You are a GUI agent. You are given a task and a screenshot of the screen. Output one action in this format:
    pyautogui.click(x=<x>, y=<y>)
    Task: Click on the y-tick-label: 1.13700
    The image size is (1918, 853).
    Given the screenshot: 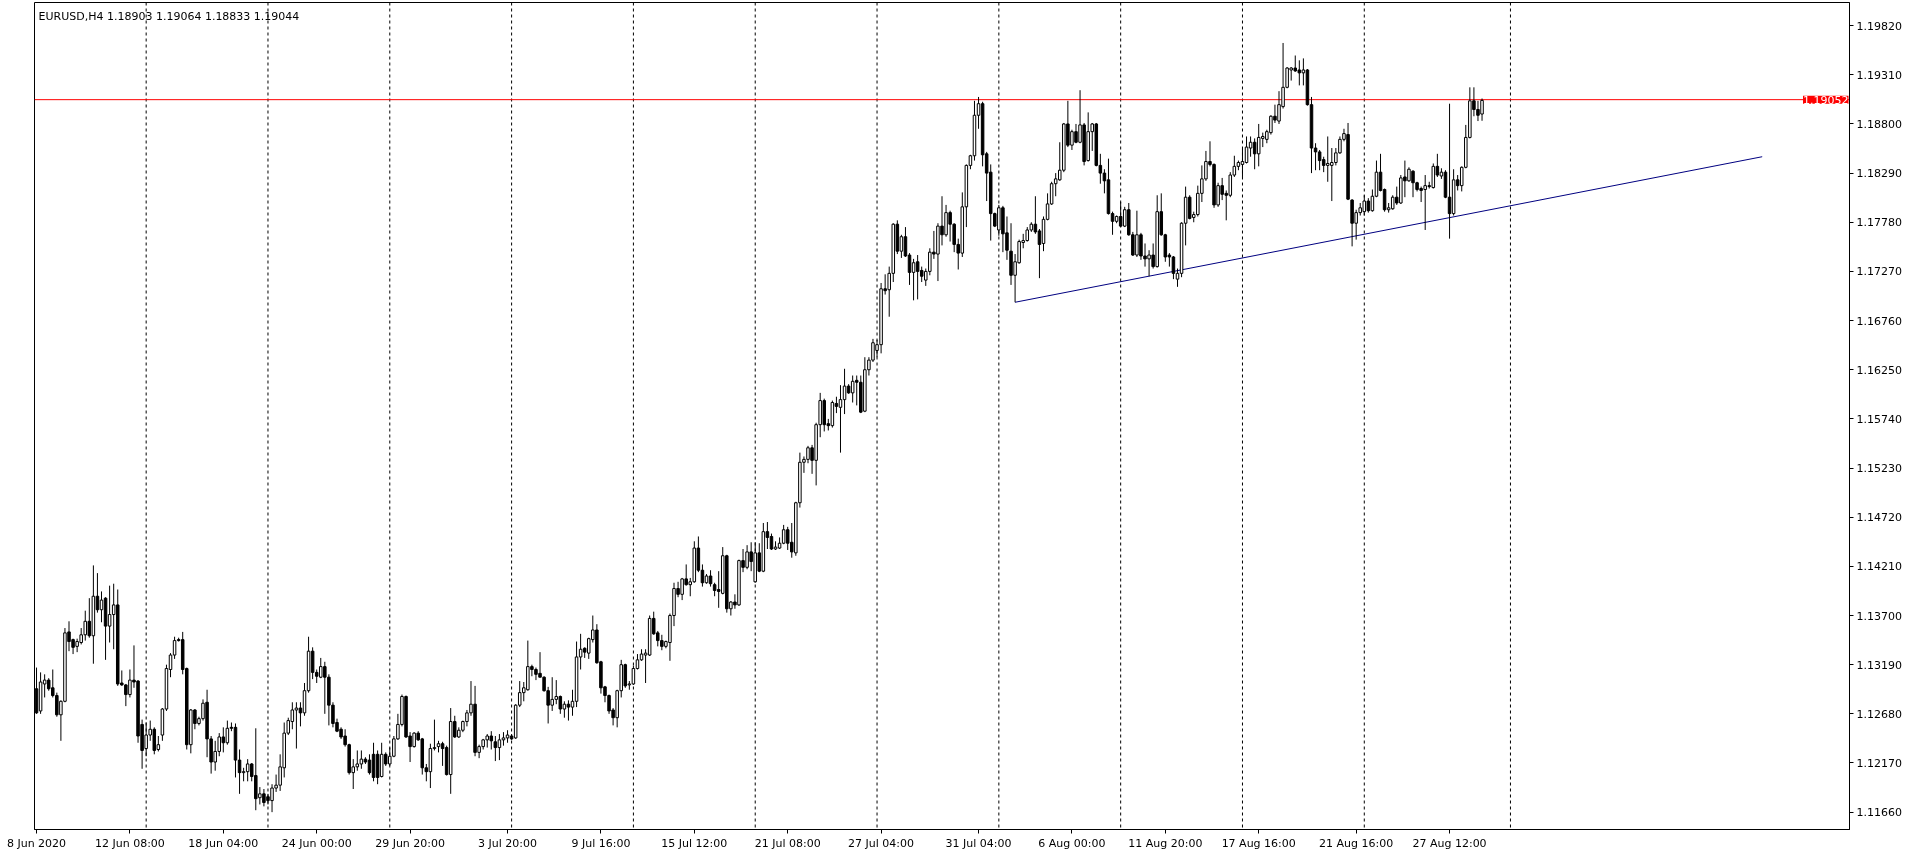 What is the action you would take?
    pyautogui.click(x=1879, y=616)
    